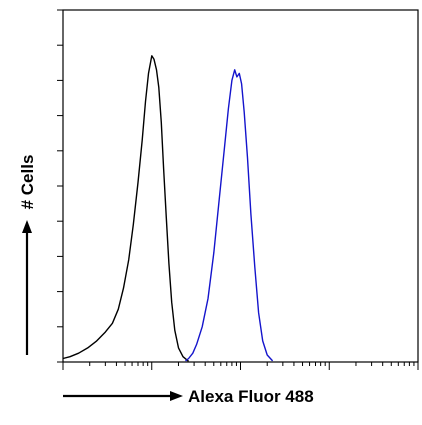 The image size is (422, 425). What do you see at coordinates (240, 366) in the screenshot?
I see `x-axis-ticks` at bounding box center [240, 366].